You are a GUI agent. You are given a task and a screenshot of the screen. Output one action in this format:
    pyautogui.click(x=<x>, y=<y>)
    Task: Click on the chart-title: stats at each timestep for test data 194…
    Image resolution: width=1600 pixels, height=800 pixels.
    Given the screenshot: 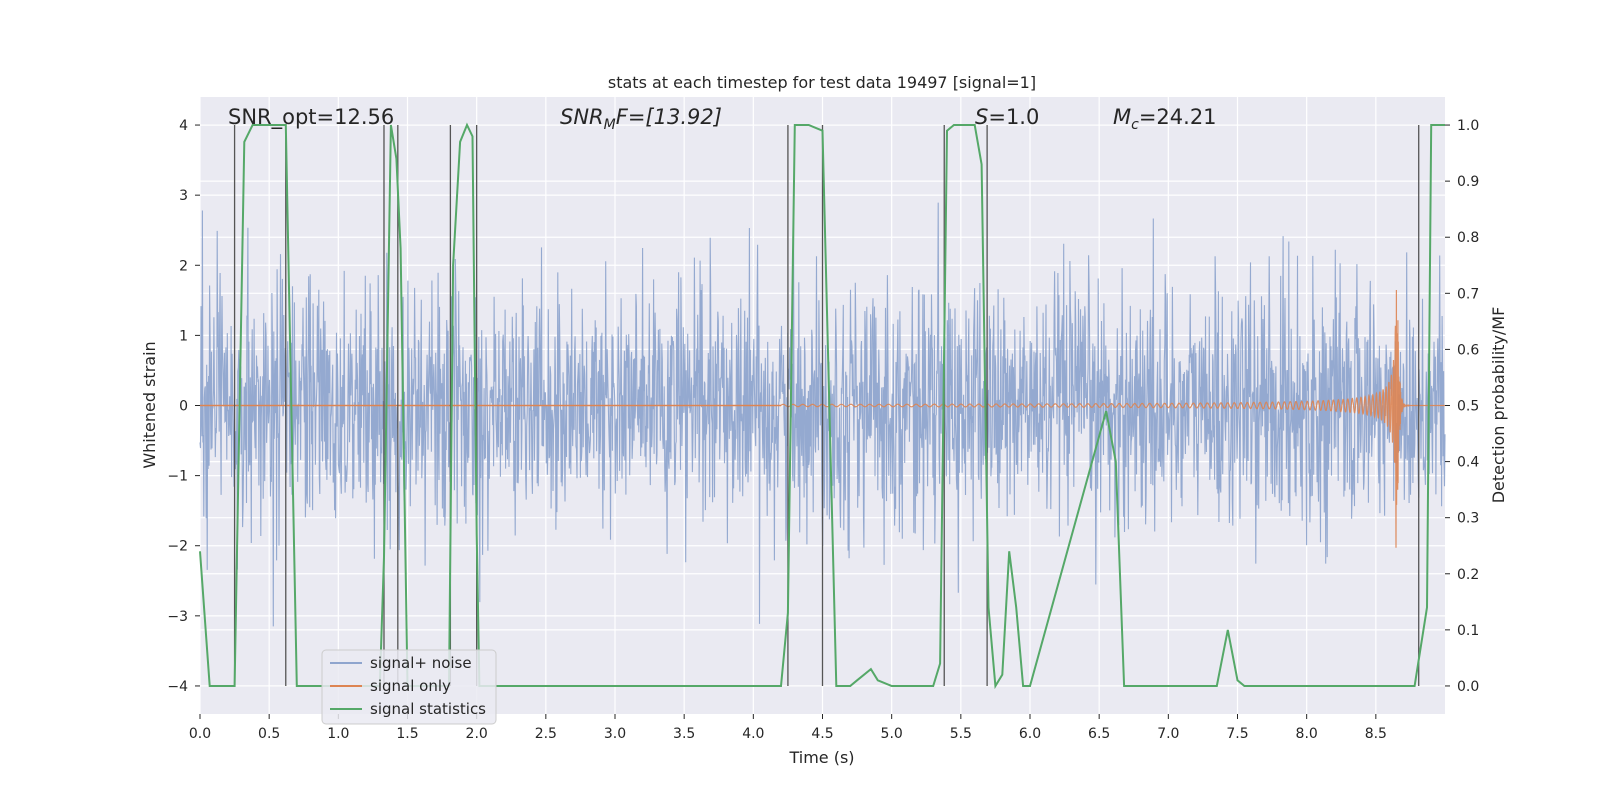 What is the action you would take?
    pyautogui.click(x=822, y=82)
    